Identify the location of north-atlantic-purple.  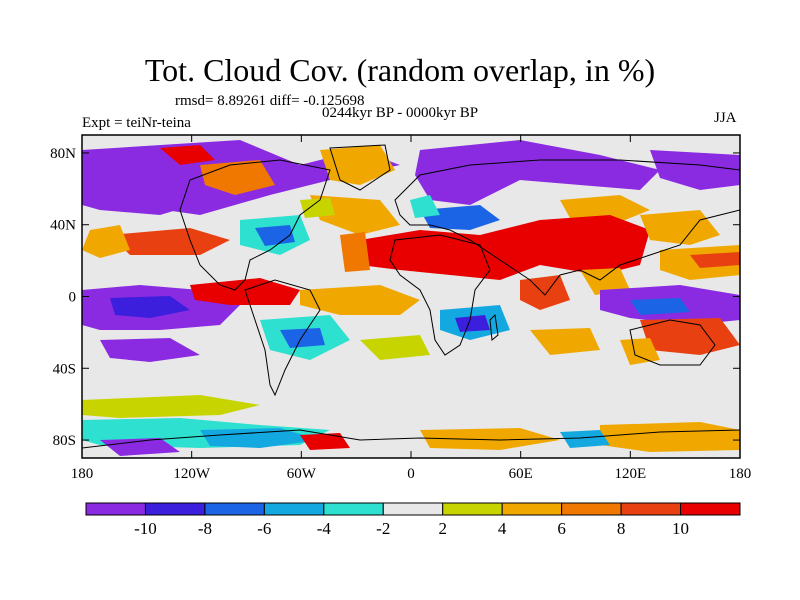
(537, 172).